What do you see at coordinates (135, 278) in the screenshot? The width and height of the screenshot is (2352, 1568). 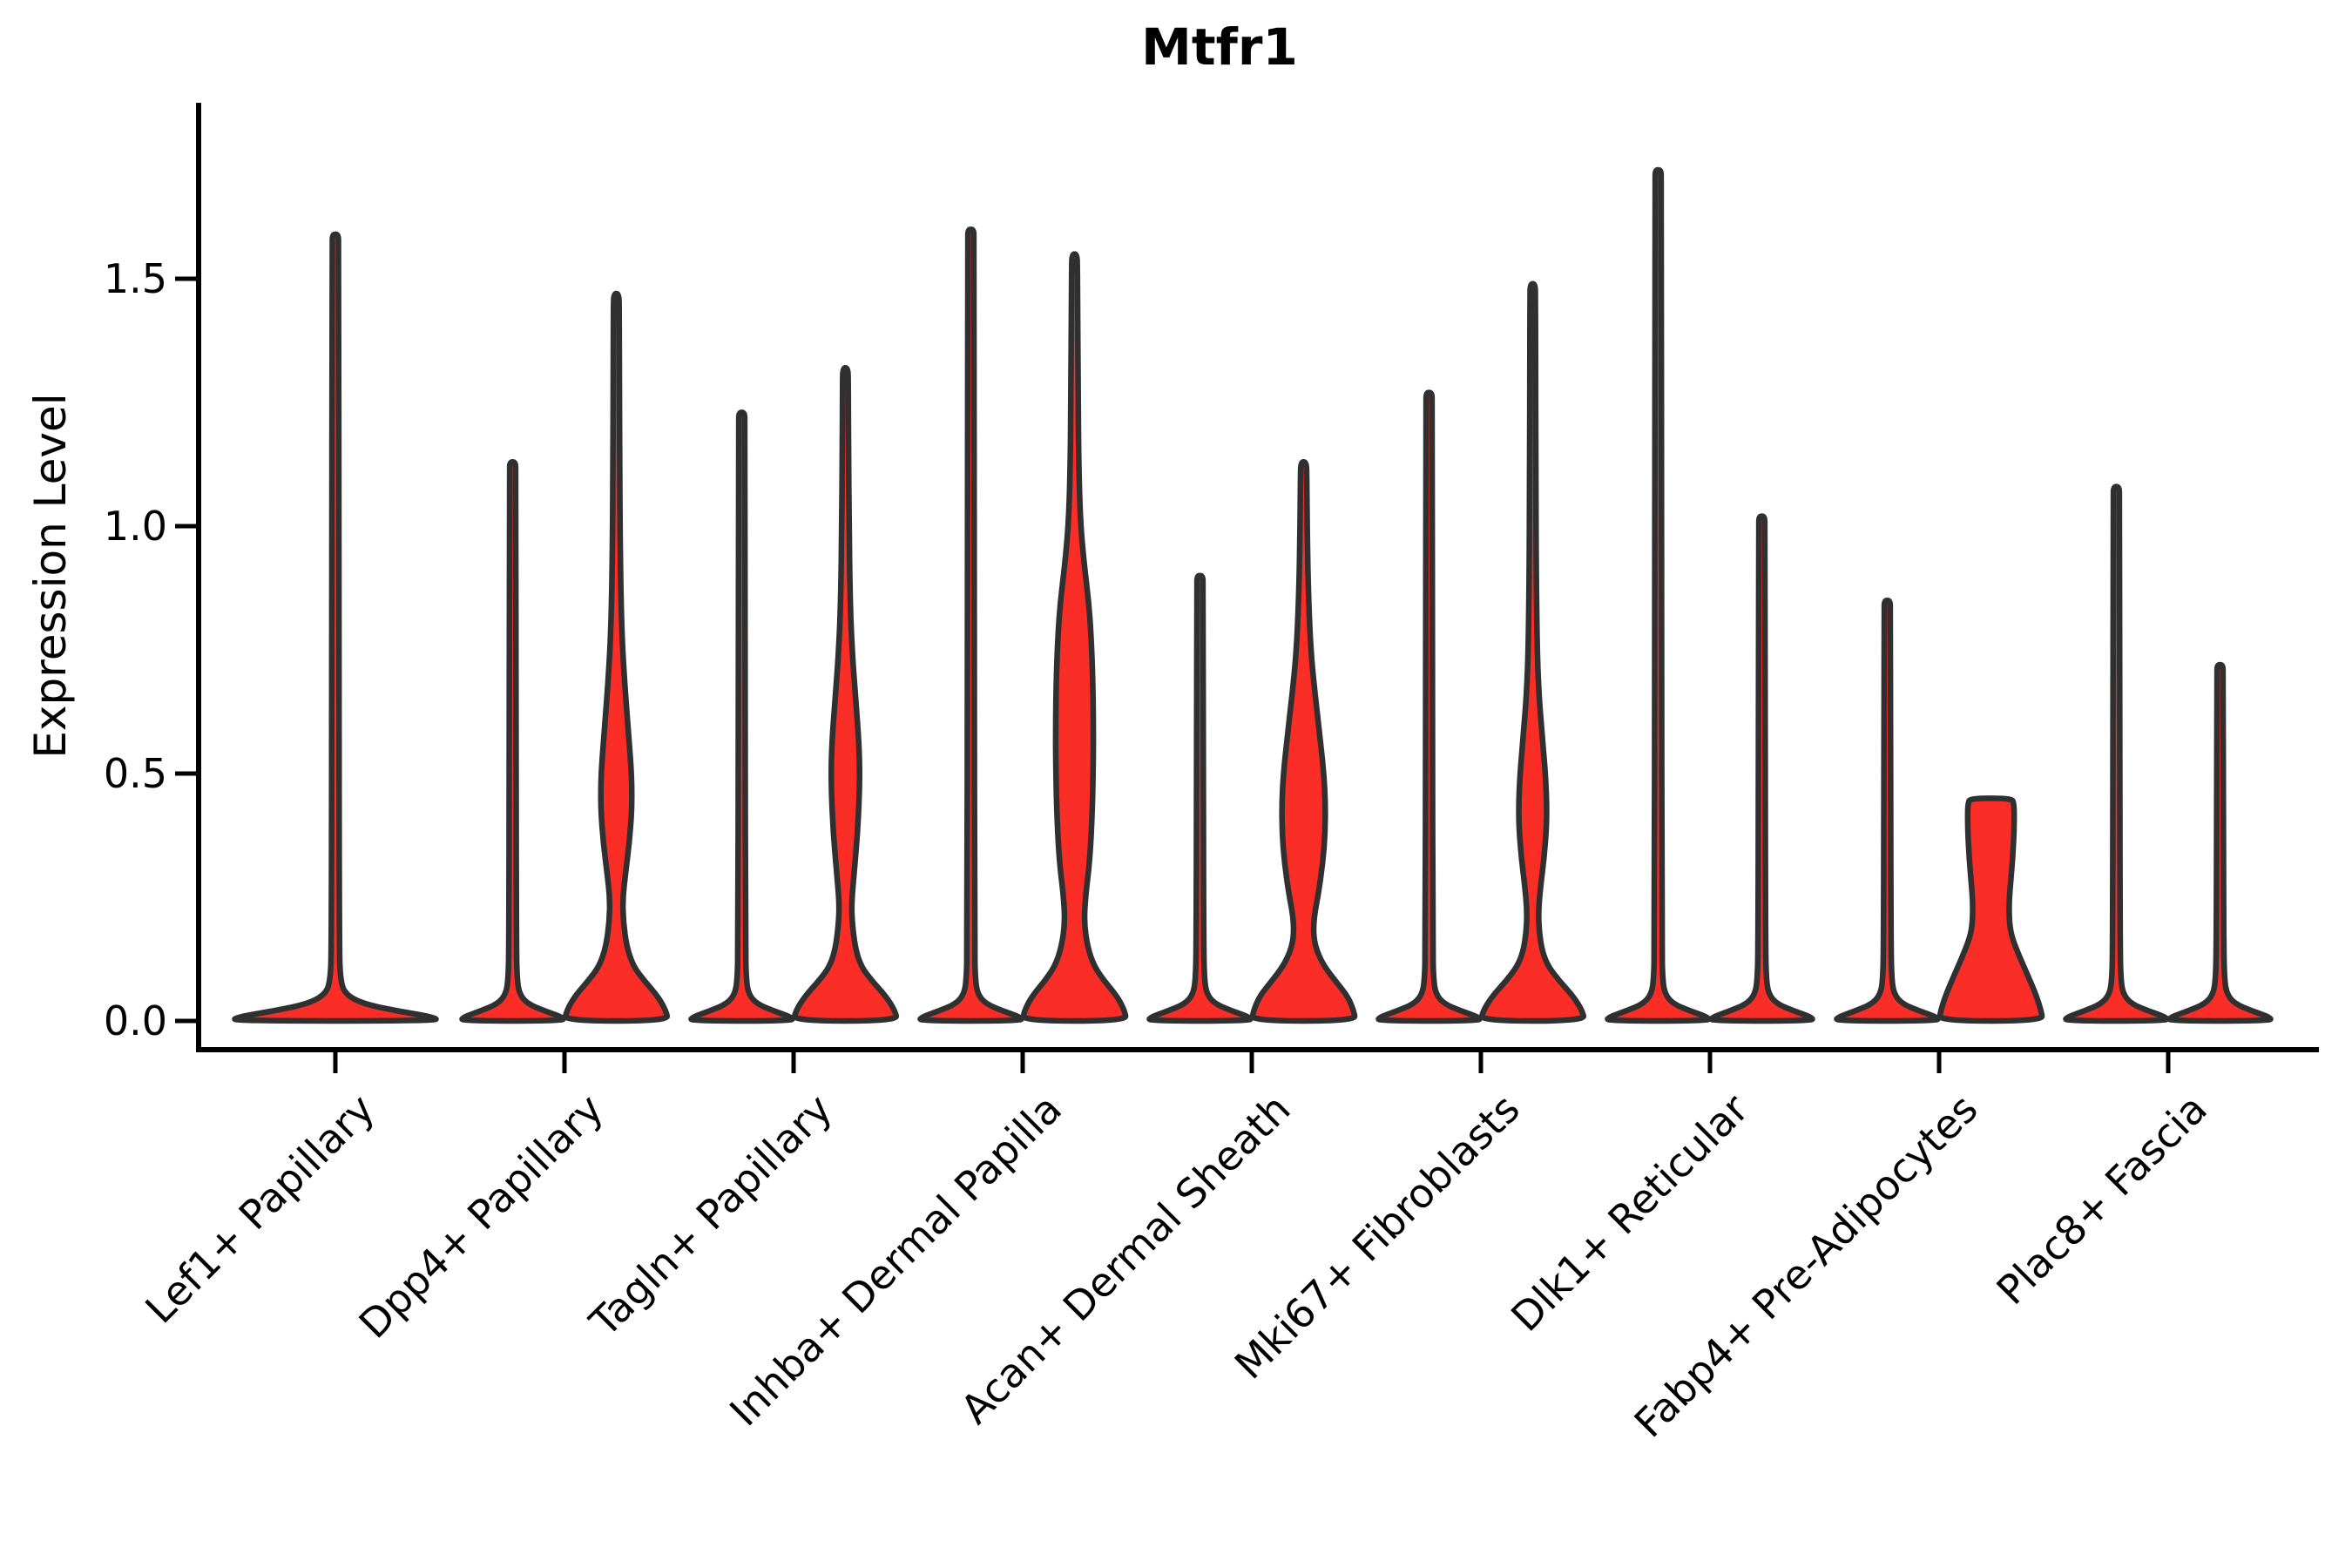 I see `y-tick-label-1.5: 1.5` at bounding box center [135, 278].